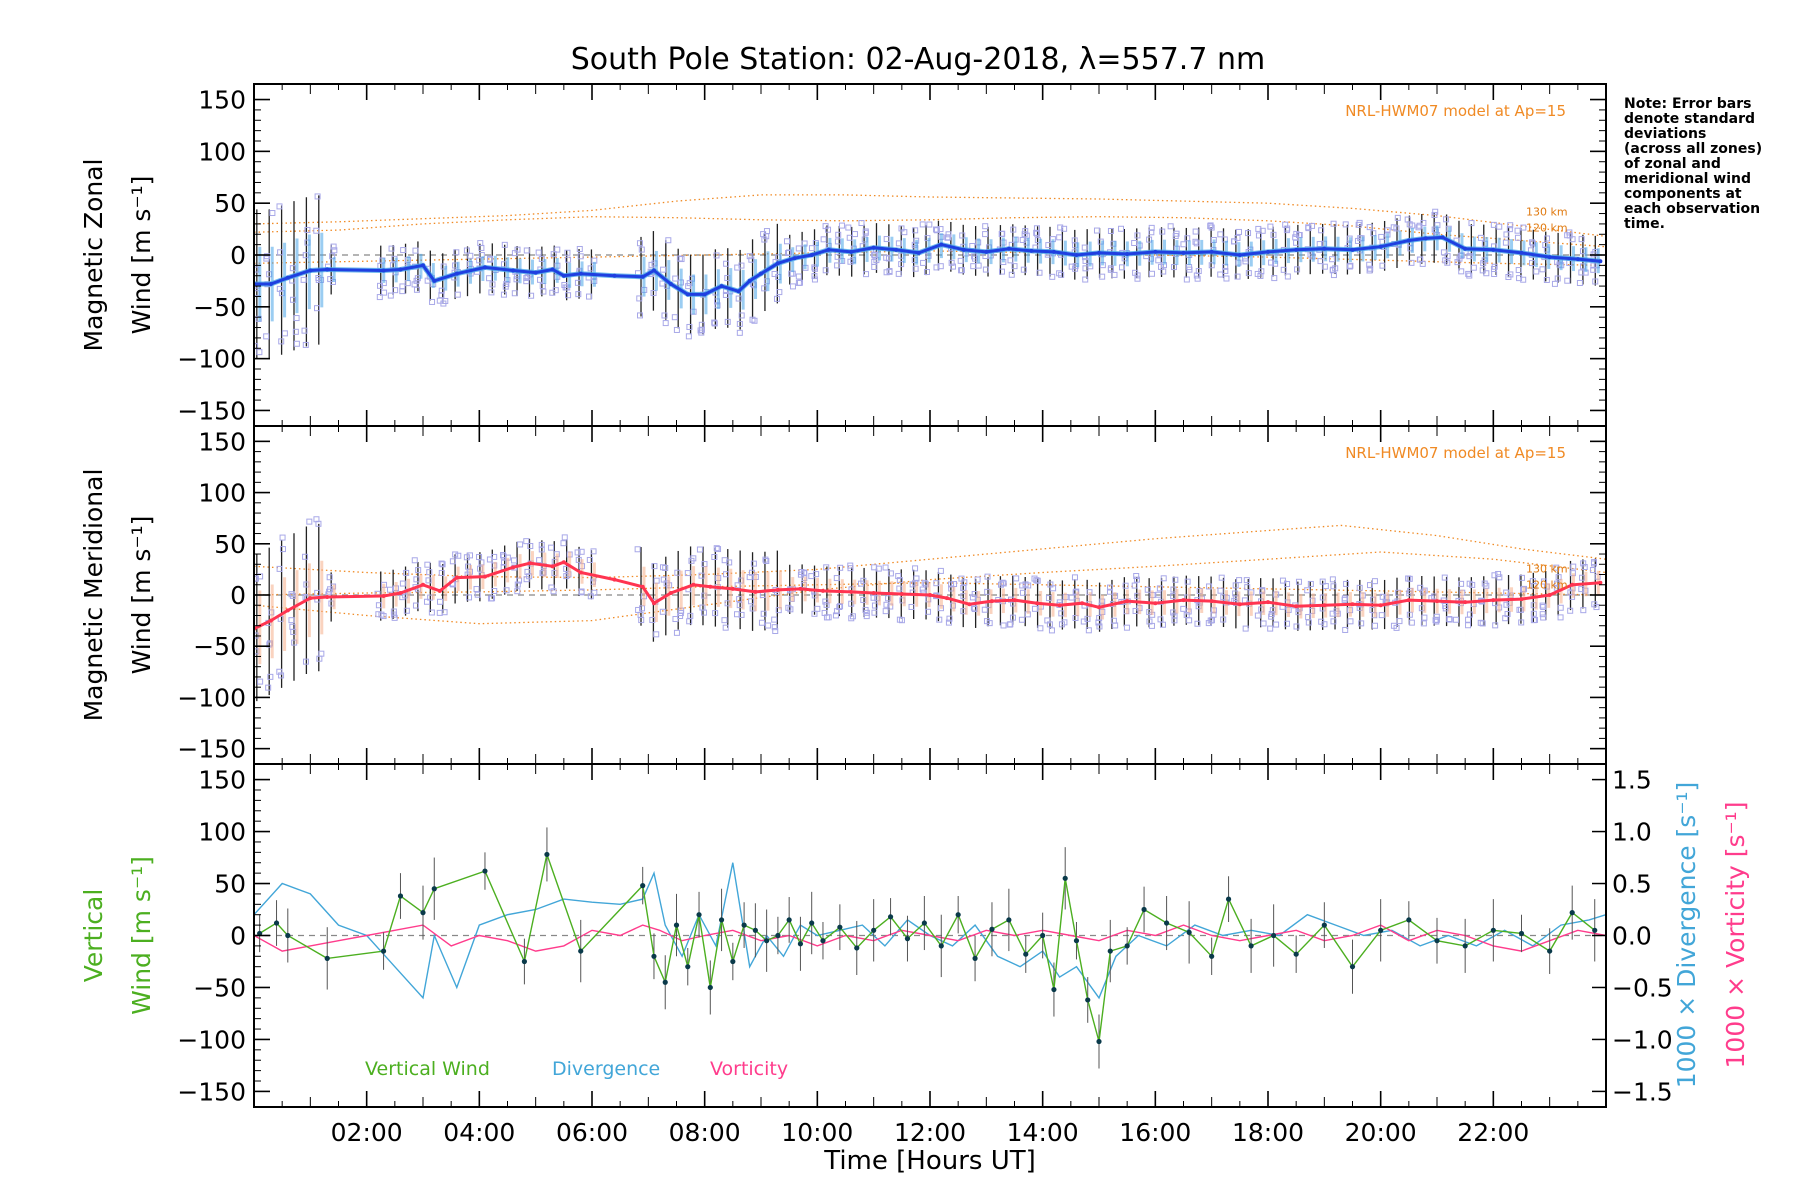 This screenshot has height=1200, width=1800. I want to click on y2-tick-label: 1.5, so click(1632, 780).